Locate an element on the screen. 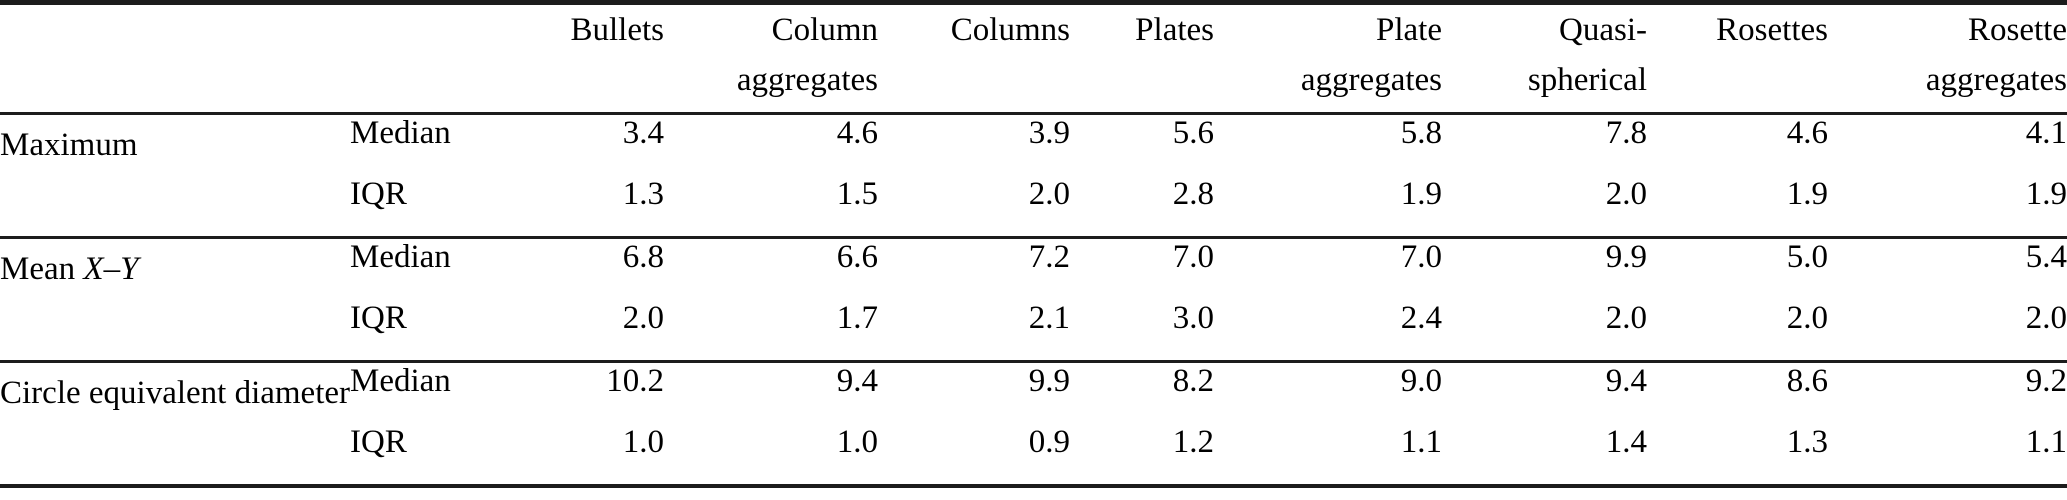 This screenshot has height=500, width=2067. value-cell: 4.1 is located at coordinates (2046, 133).